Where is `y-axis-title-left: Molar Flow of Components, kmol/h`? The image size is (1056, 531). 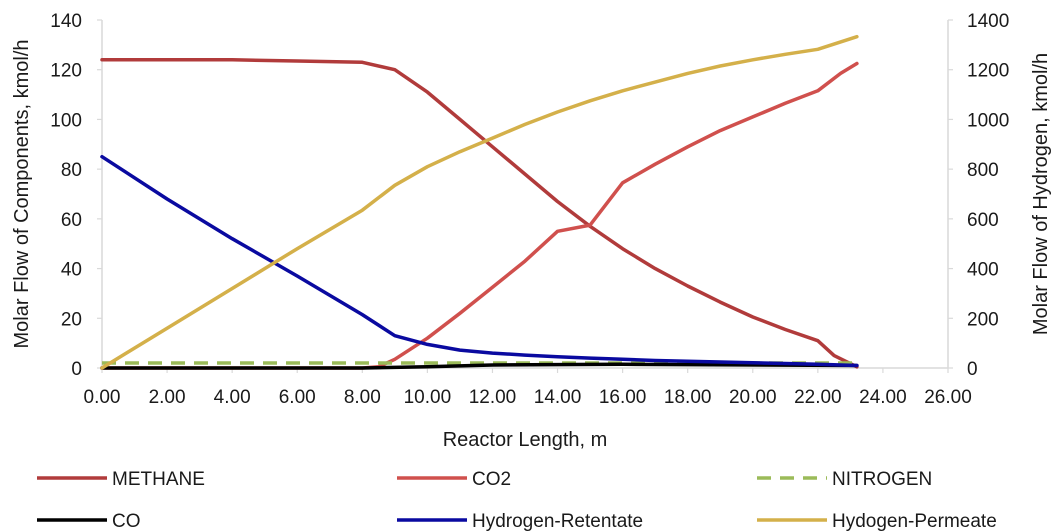
y-axis-title-left: Molar Flow of Components, kmol/h is located at coordinates (22, 193).